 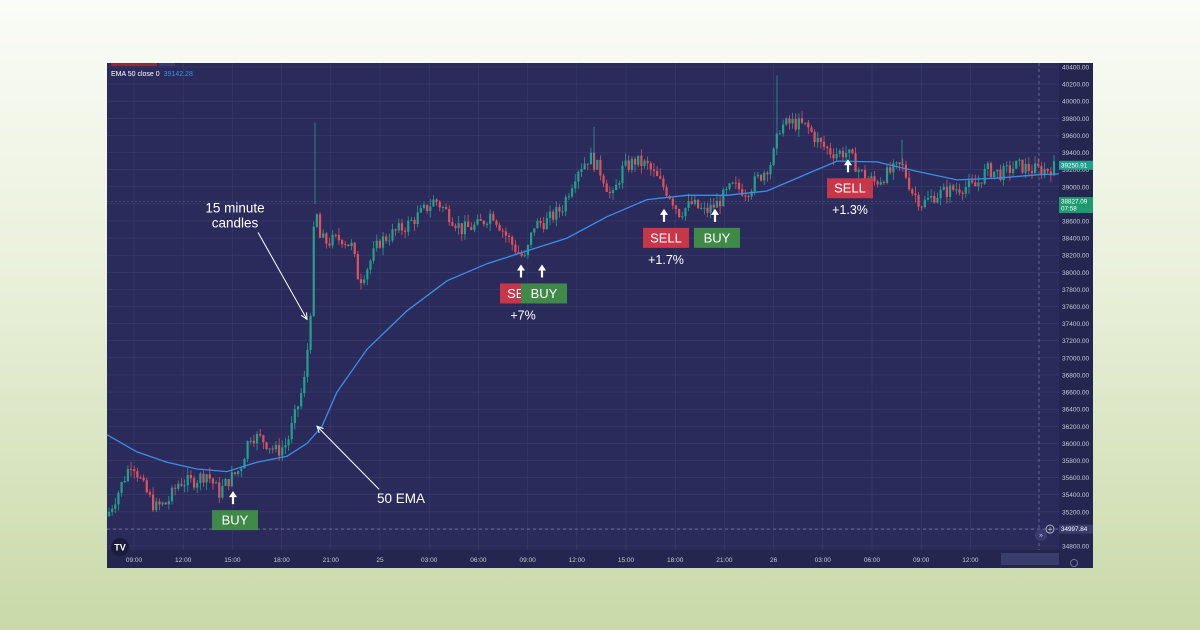 I want to click on time-tick-label: 06:00, so click(x=478, y=560).